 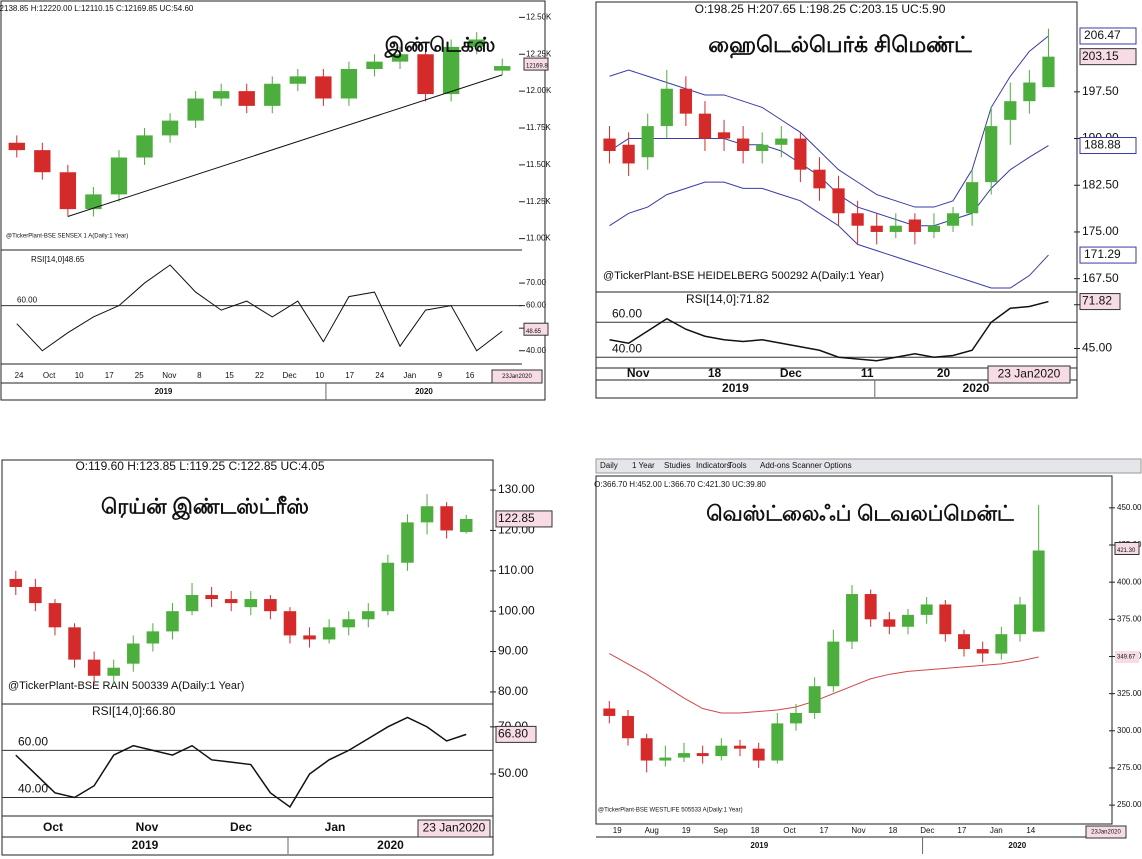 What do you see at coordinates (516, 489) in the screenshot?
I see `y-tick-label: 130.00` at bounding box center [516, 489].